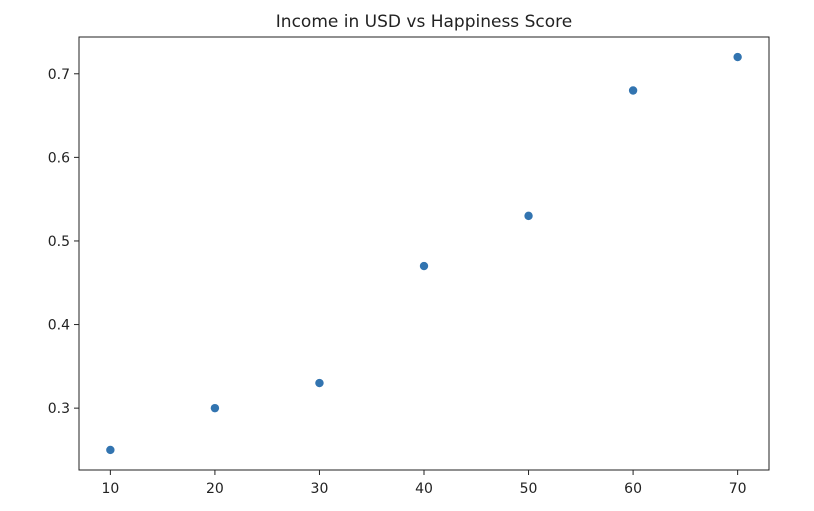  I want to click on x-tick-label: 60, so click(633, 489).